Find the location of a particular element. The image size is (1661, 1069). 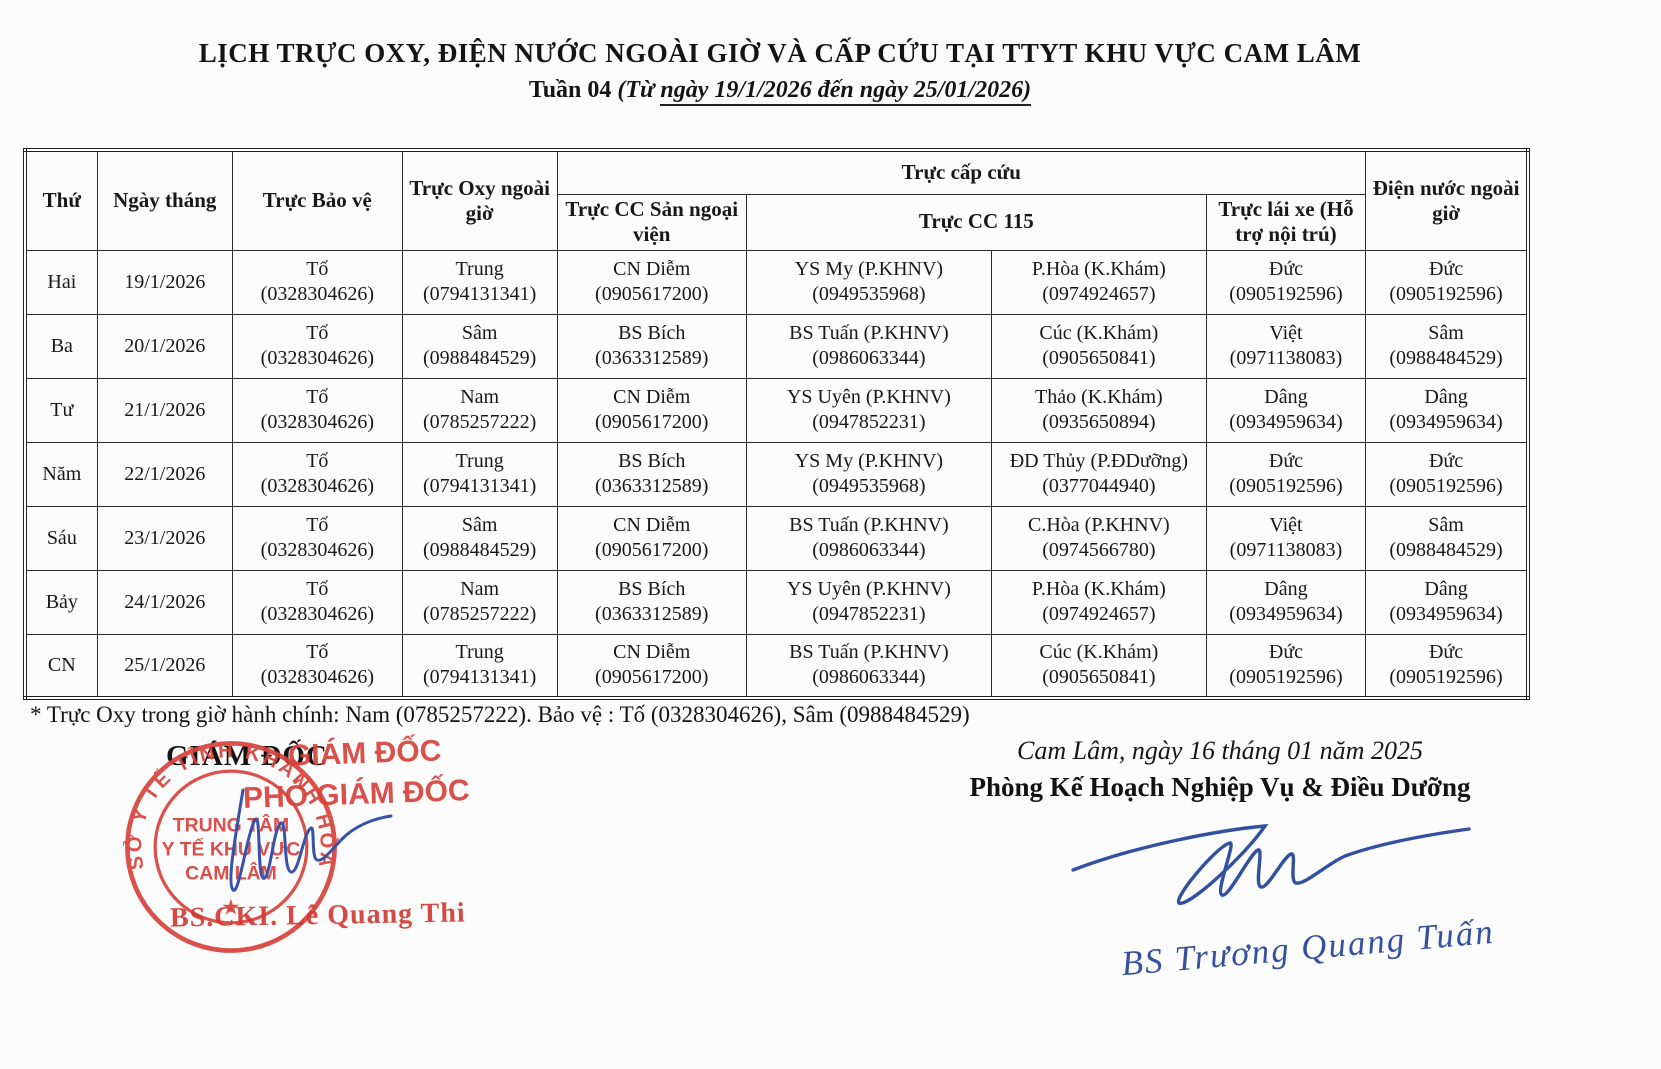

stamp-center-line2: Y TẾ KHU VỰC is located at coordinates (231, 848).